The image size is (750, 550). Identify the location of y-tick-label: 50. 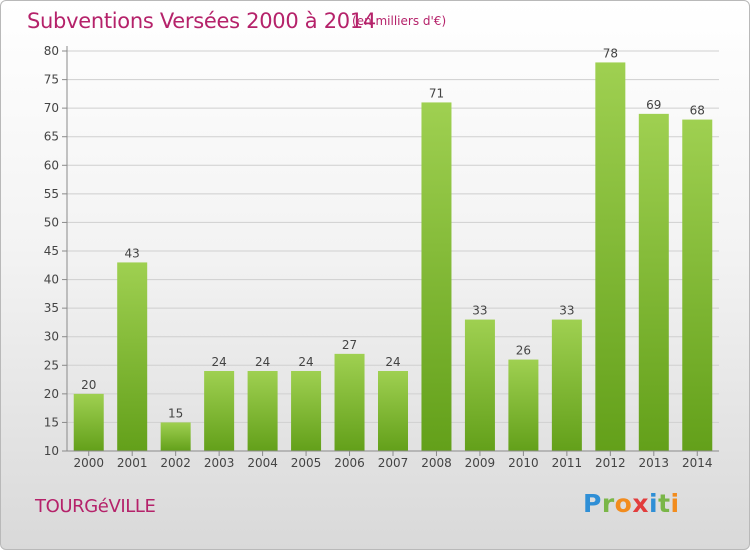
(51, 222).